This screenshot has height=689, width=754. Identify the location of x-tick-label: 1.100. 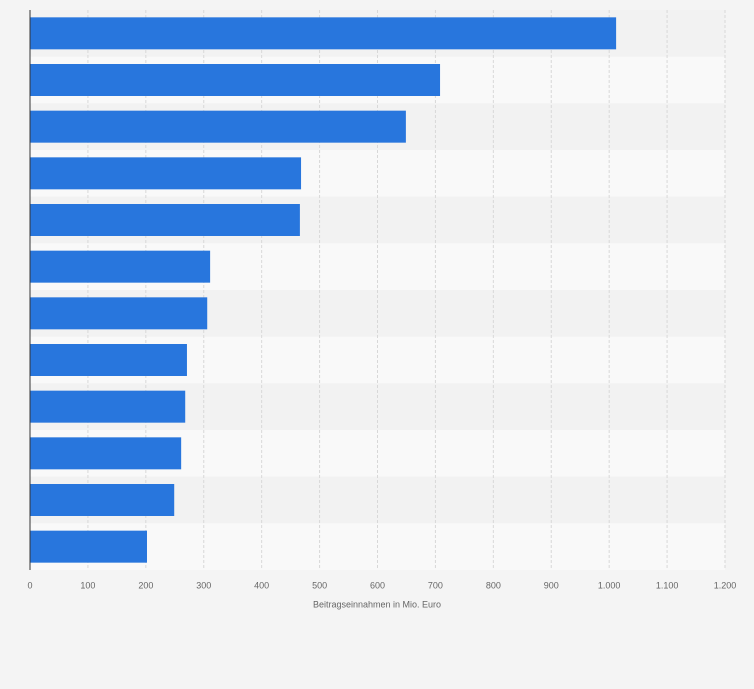
(667, 585).